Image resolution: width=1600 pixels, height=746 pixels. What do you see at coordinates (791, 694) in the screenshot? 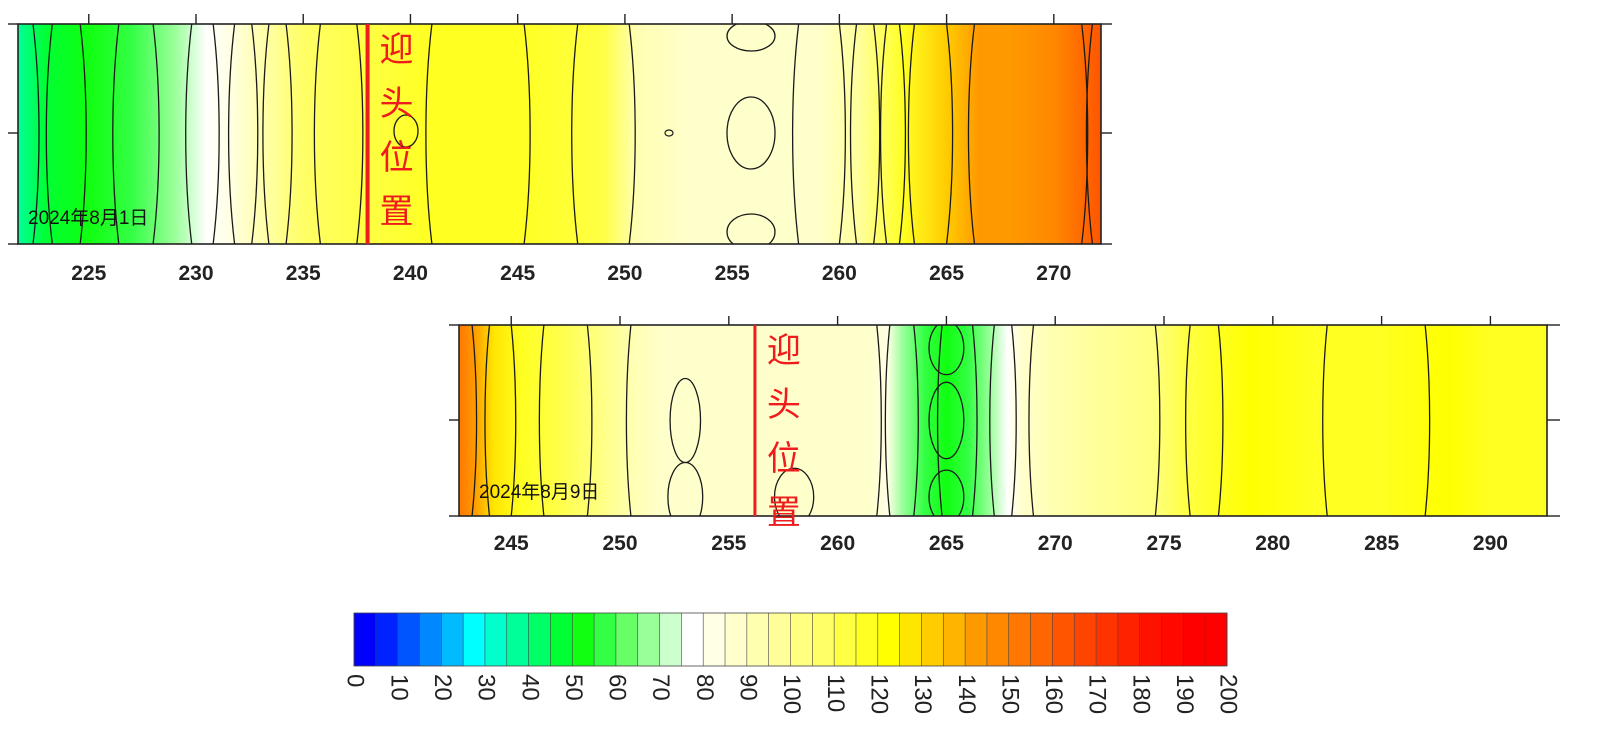
I see `colorbar-tick-label: 100` at bounding box center [791, 694].